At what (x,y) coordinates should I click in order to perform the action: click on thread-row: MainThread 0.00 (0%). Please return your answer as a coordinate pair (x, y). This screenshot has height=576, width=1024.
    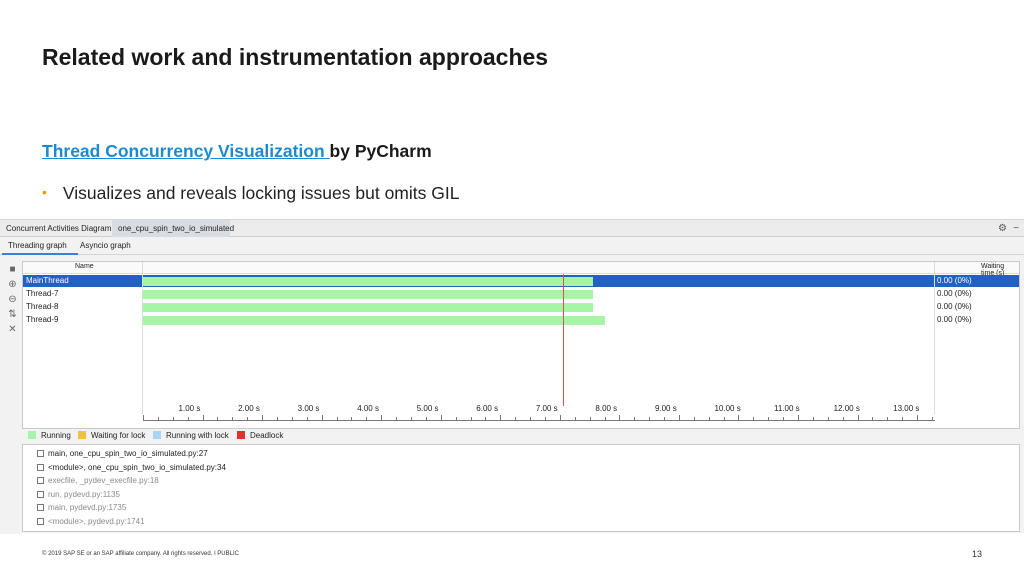
    Looking at the image, I should click on (521, 281).